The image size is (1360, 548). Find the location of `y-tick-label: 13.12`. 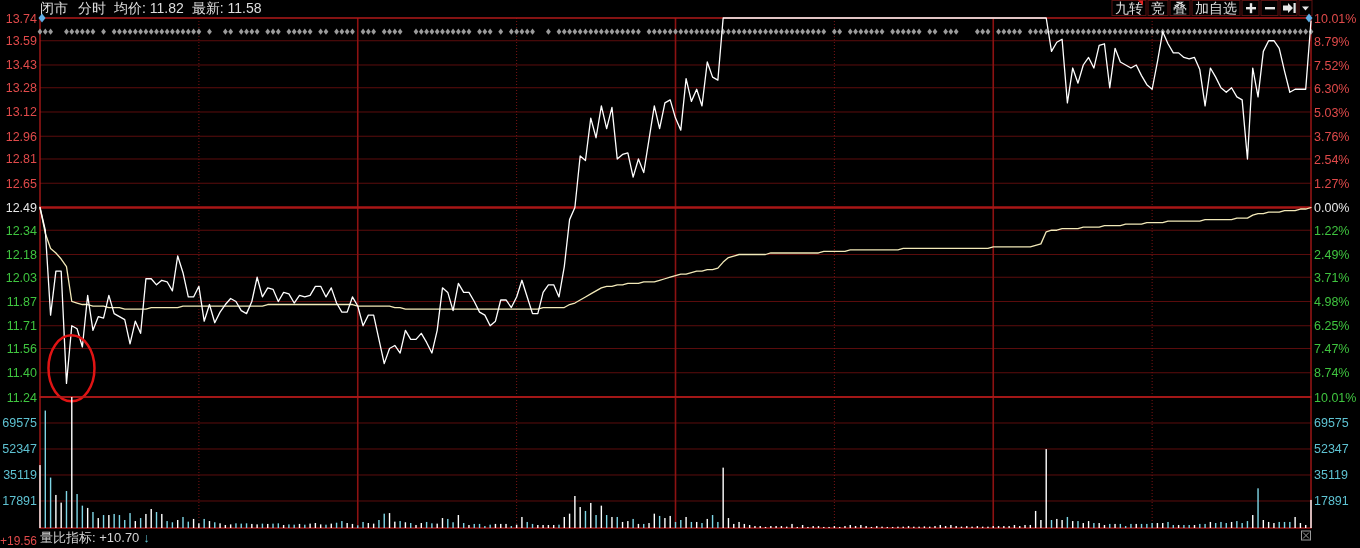

y-tick-label: 13.12 is located at coordinates (21, 112).